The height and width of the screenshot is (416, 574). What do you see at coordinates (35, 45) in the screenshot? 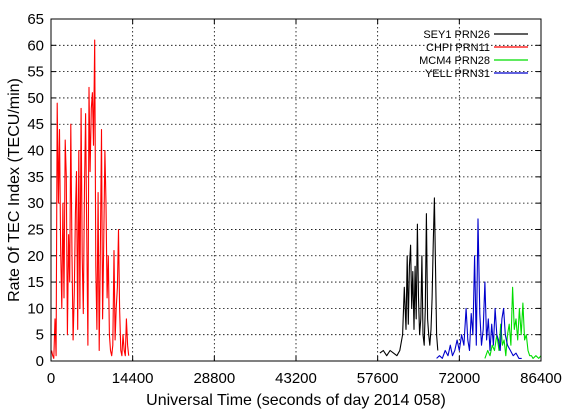
I see `y-tick-label: 60` at bounding box center [35, 45].